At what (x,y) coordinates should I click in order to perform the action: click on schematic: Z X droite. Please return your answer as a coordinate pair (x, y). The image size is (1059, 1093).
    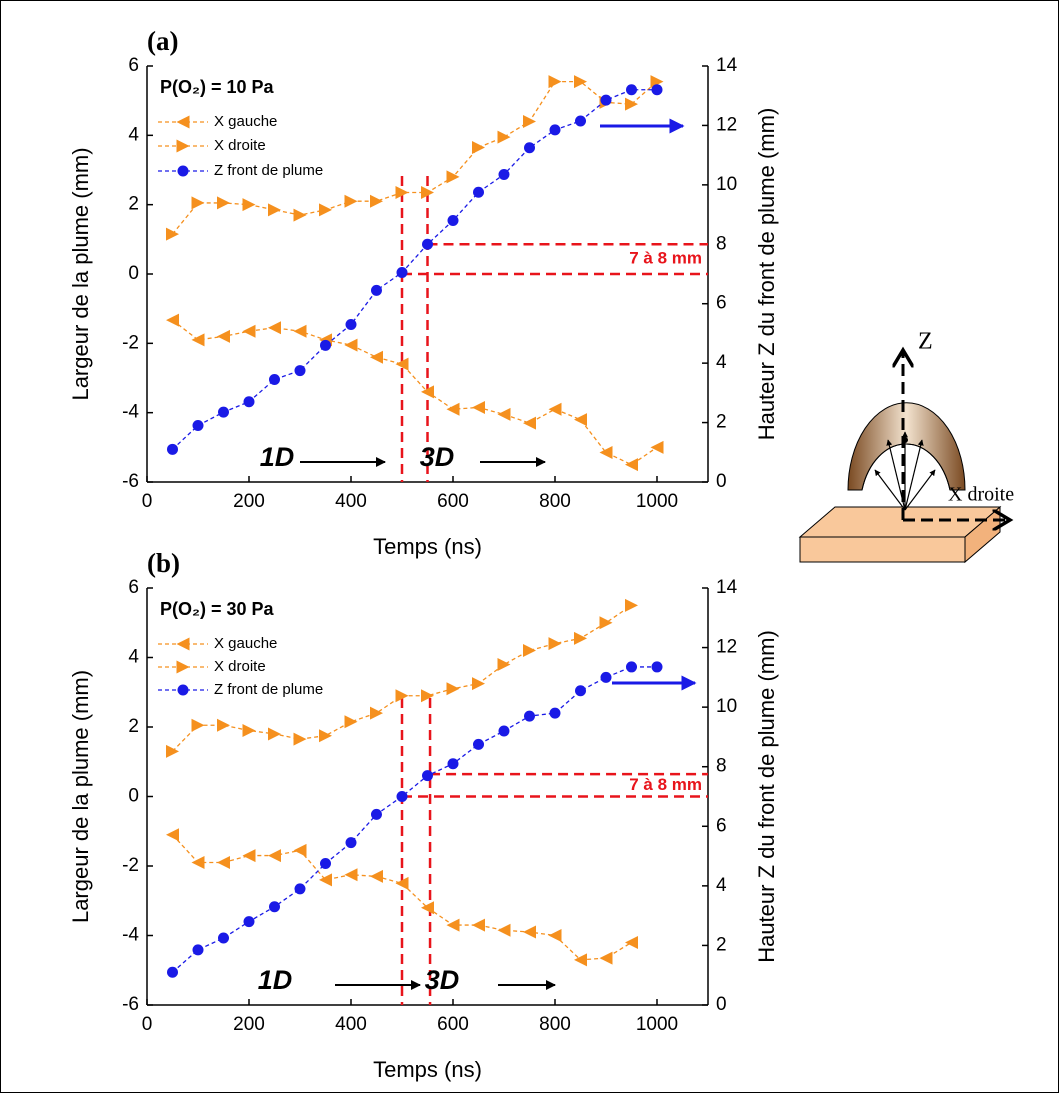
    Looking at the image, I should click on (906, 446).